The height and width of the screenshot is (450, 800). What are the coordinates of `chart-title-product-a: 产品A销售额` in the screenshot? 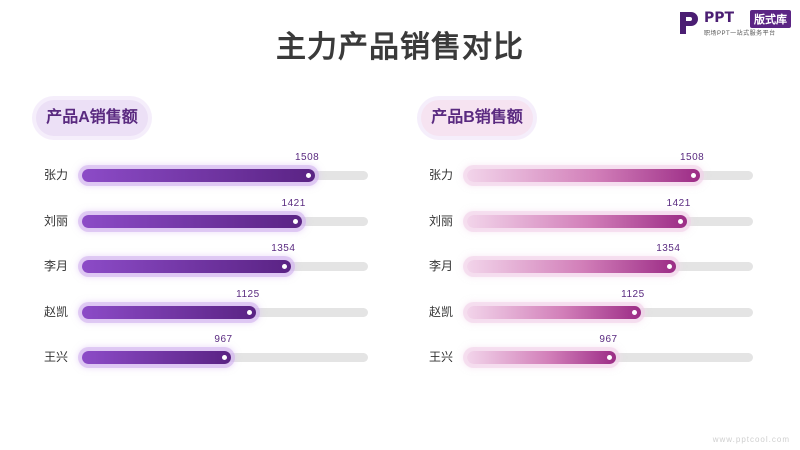 It's located at (92, 118).